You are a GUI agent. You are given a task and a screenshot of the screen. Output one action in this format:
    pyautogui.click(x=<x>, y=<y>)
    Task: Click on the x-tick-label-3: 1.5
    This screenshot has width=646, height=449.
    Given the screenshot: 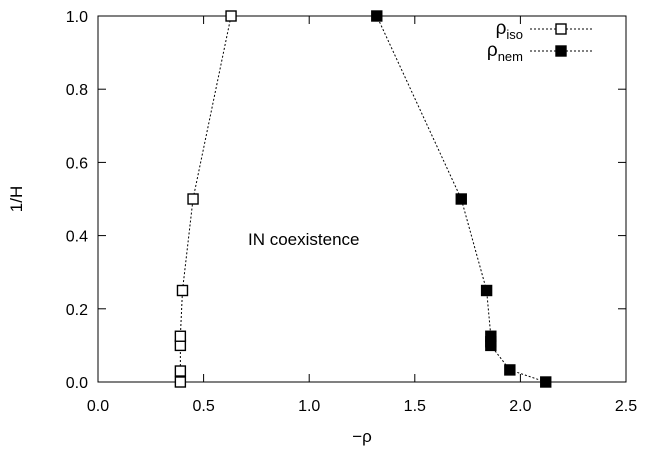 What is the action you would take?
    pyautogui.click(x=415, y=406)
    